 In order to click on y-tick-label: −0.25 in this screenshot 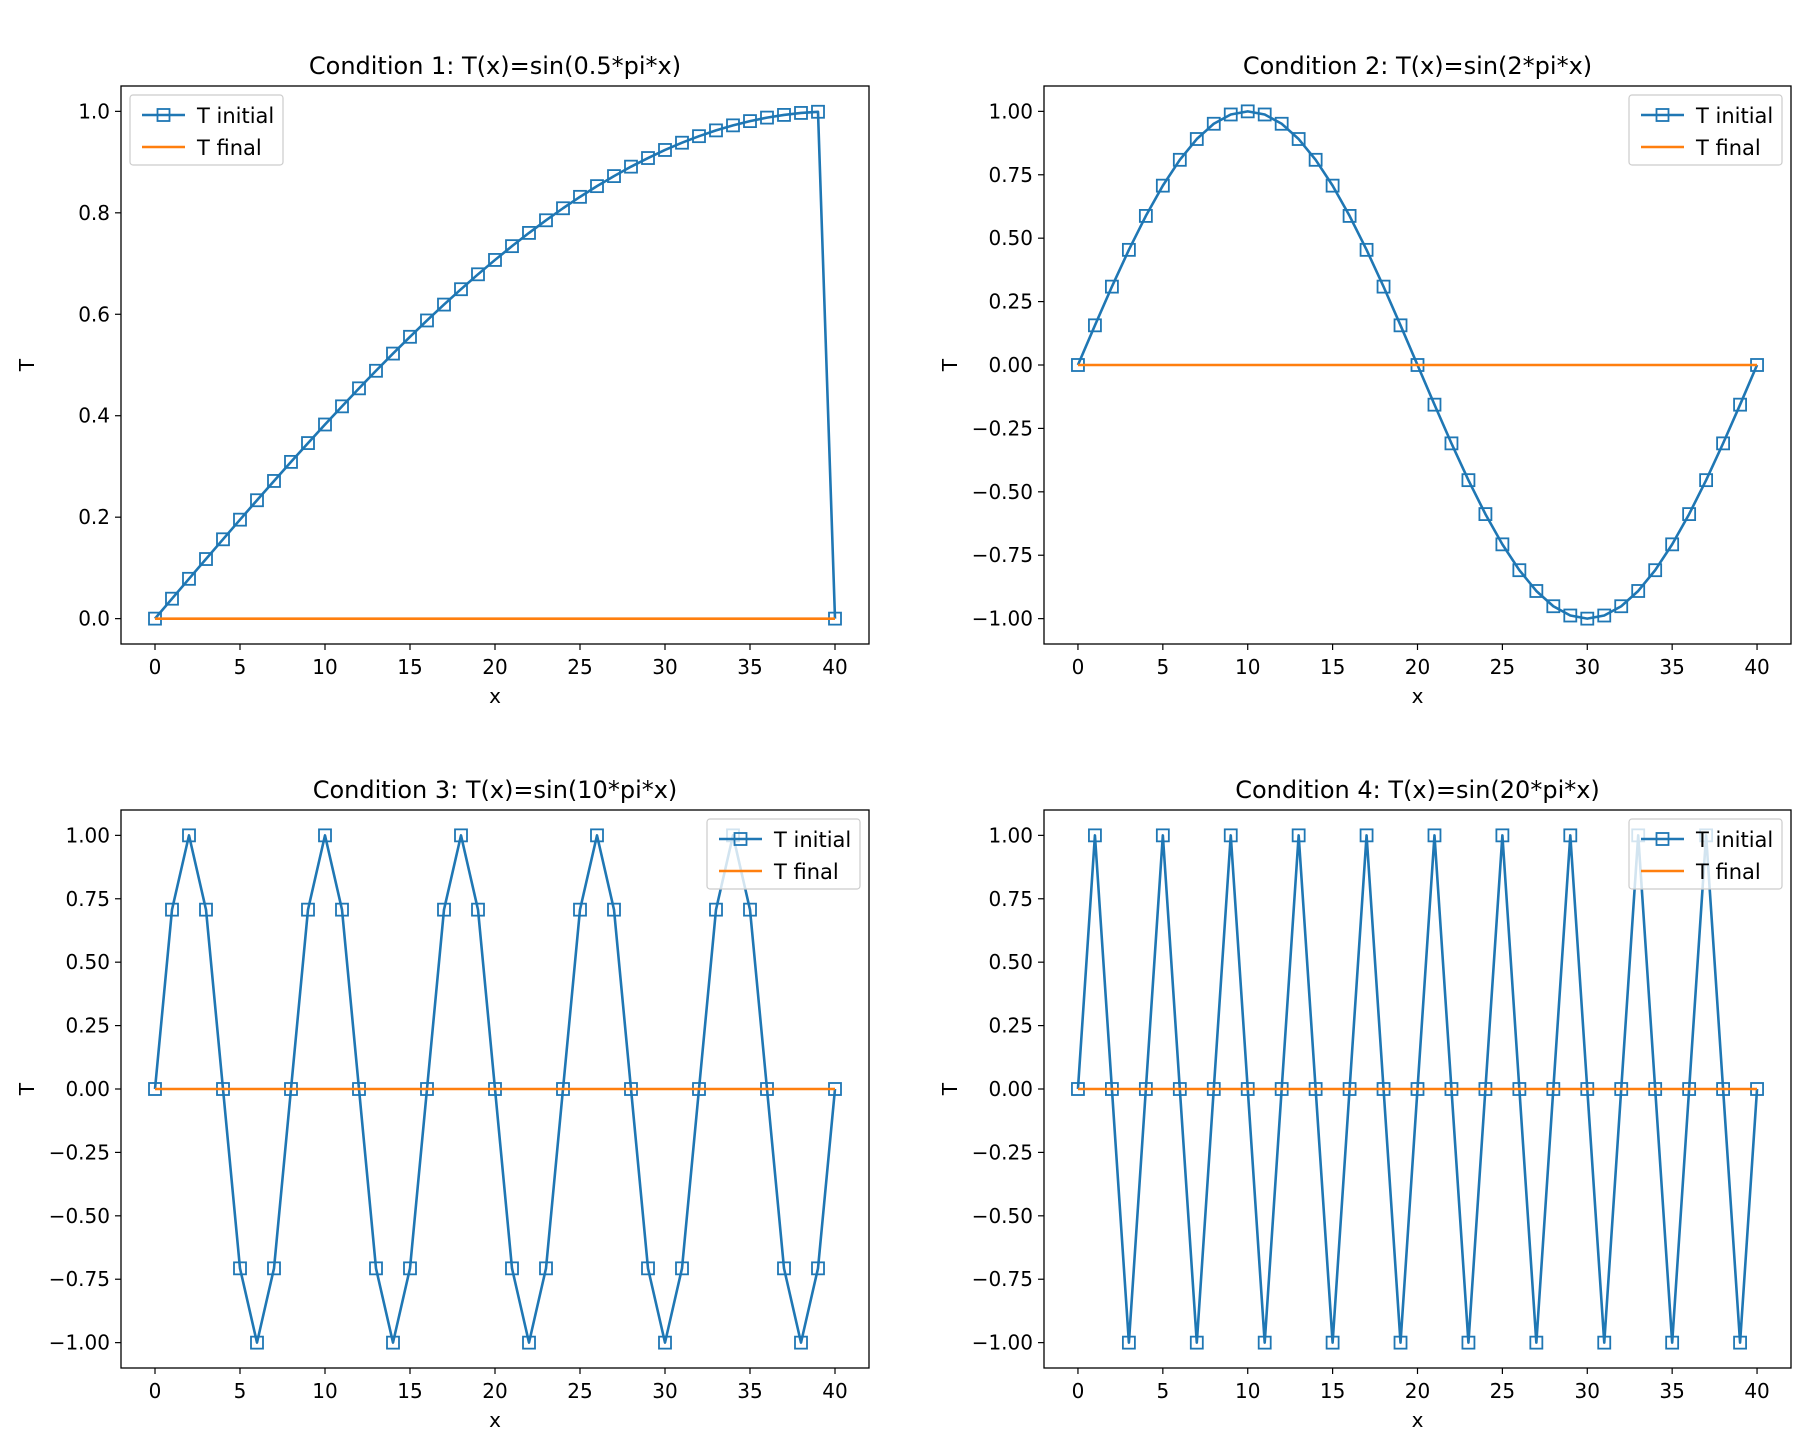, I will do `click(1002, 1152)`.